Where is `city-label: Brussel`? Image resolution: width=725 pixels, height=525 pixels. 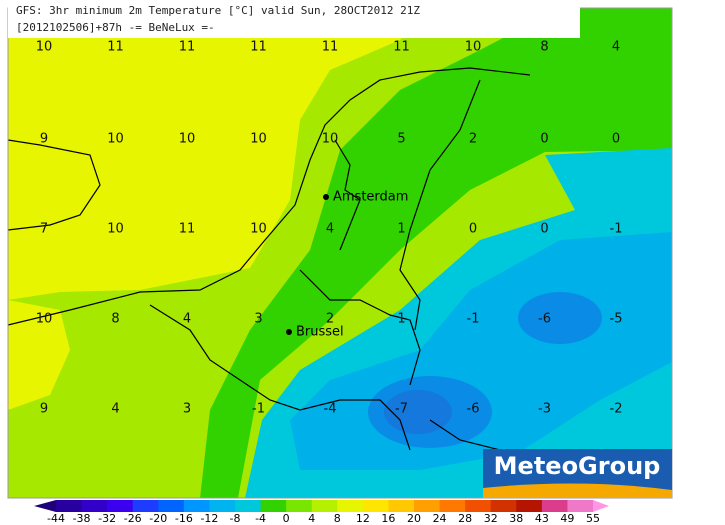 city-label: Brussel is located at coordinates (320, 332).